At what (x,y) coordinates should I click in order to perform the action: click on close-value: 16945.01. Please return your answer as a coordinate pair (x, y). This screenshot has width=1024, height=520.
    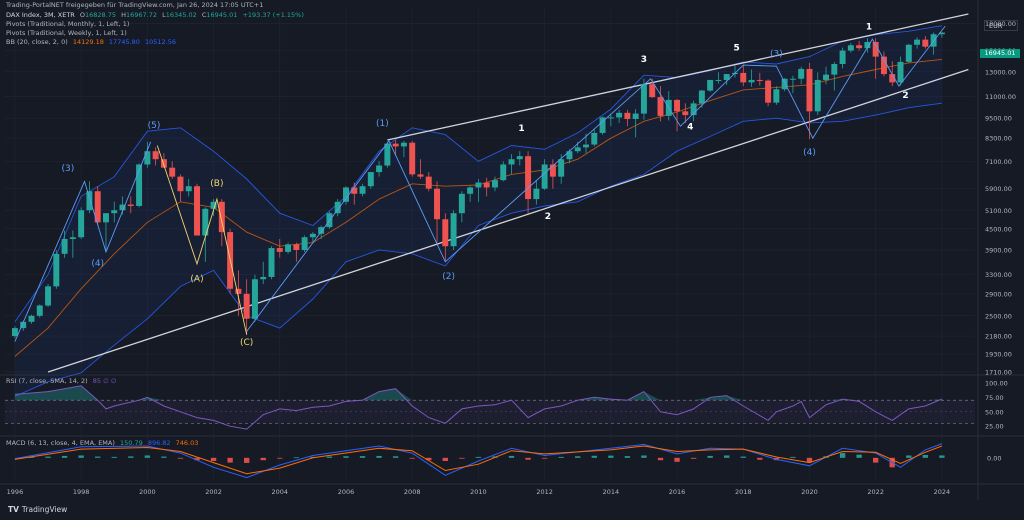
    Looking at the image, I should click on (222, 15).